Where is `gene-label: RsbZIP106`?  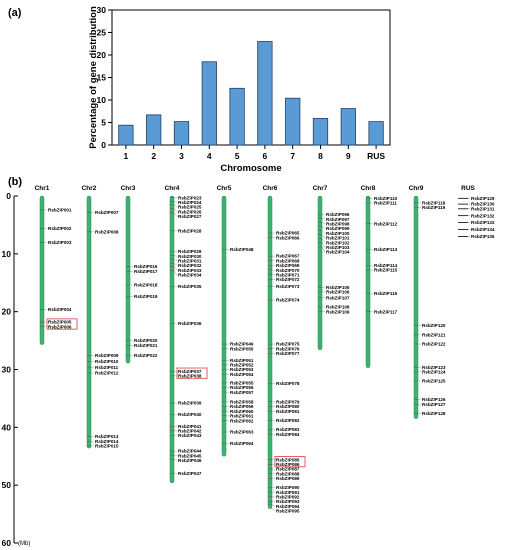 gene-label: RsbZIP106 is located at coordinates (338, 292).